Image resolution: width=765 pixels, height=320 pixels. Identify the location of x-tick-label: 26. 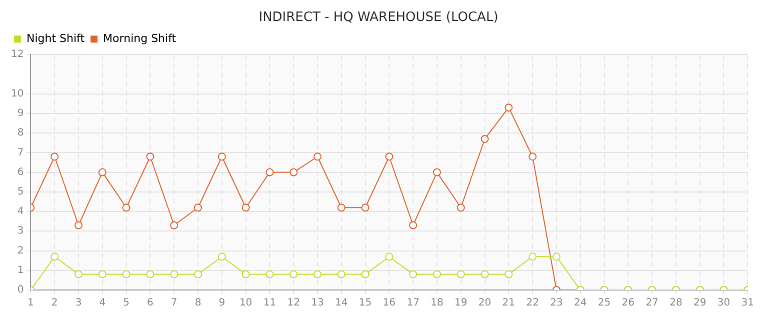
(628, 303).